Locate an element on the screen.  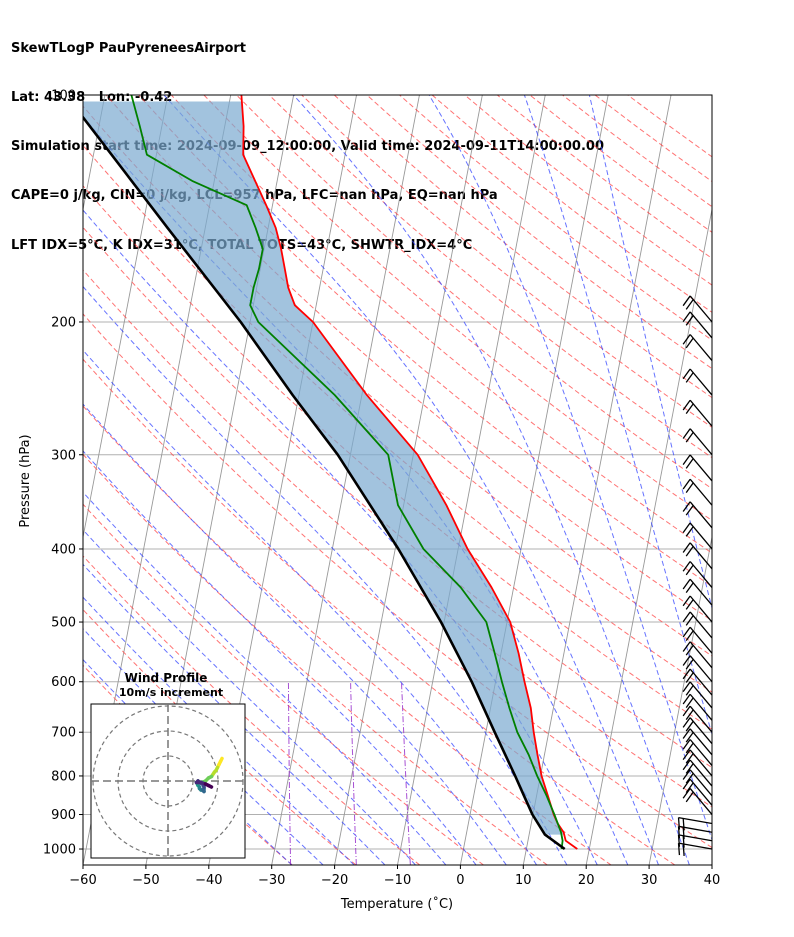
hodograph-title: Wind Profile is located at coordinates (166, 678).